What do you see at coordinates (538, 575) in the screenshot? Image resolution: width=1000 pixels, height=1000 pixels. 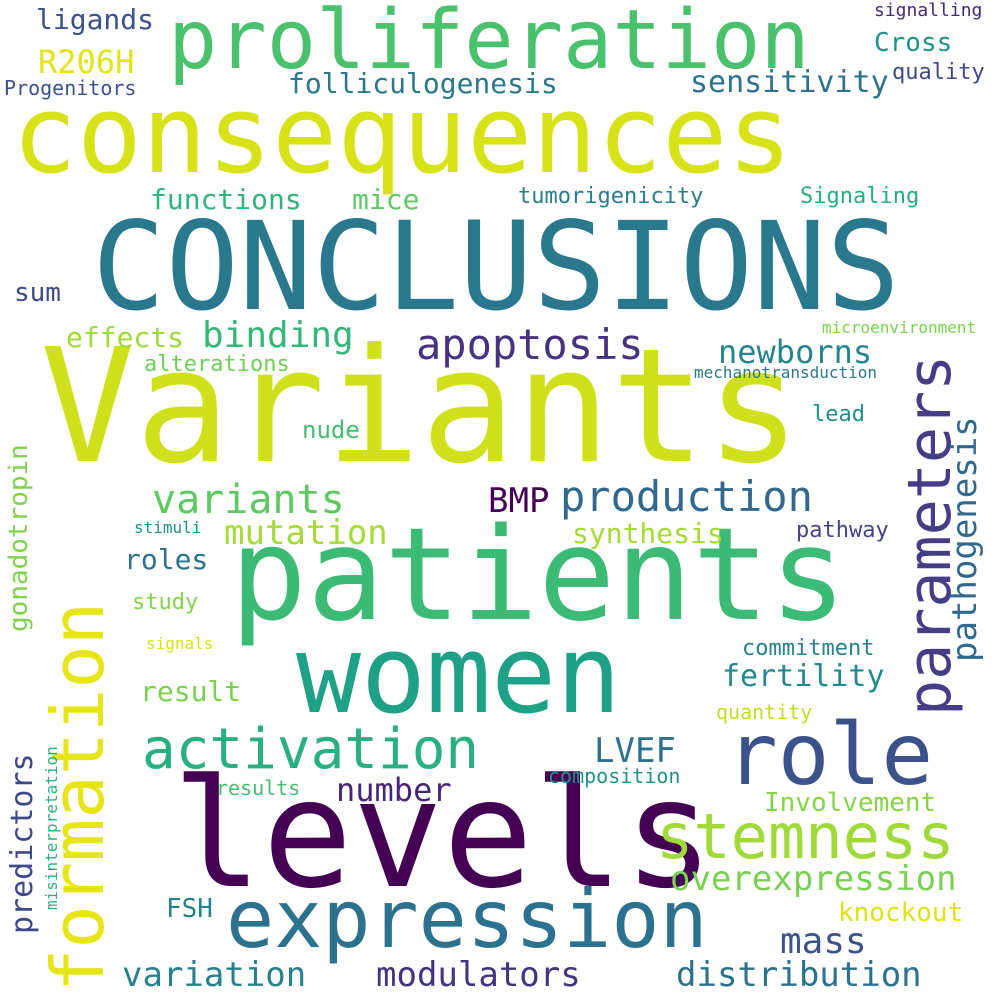 I see `word: patients` at bounding box center [538, 575].